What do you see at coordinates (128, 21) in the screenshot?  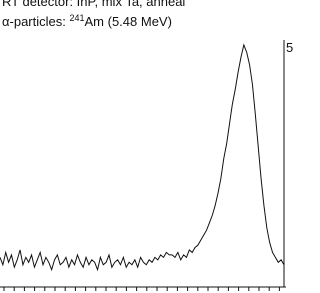 I see `annotation-part: Am (5.48 MeV)` at bounding box center [128, 21].